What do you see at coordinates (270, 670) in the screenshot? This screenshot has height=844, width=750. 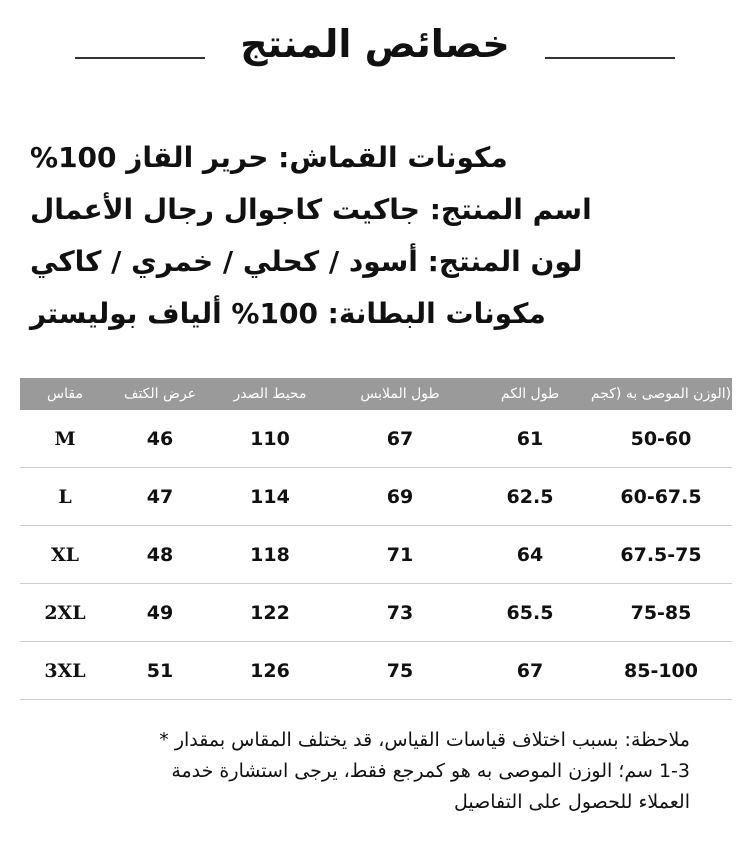 I see `table-cell: 126` at bounding box center [270, 670].